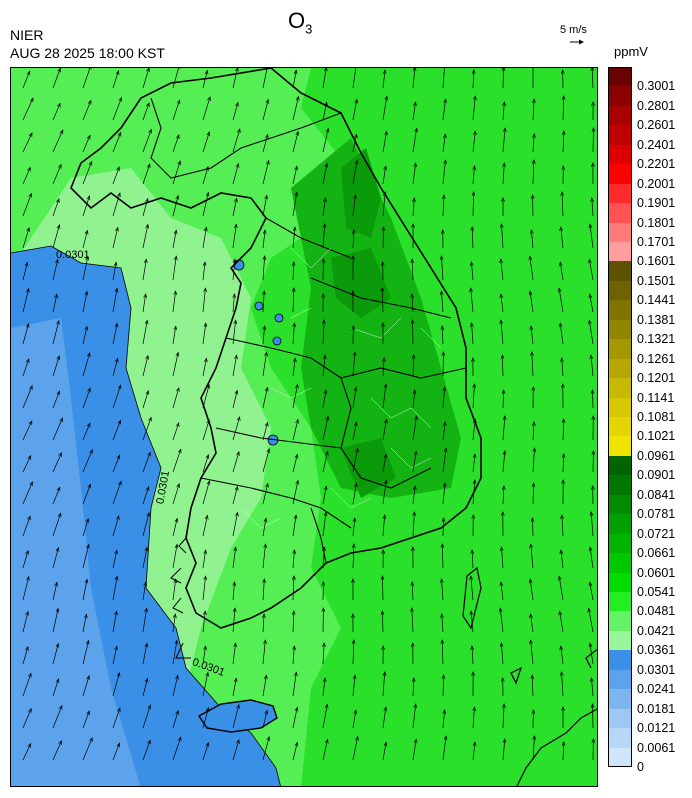 The width and height of the screenshot is (692, 798). Describe the element at coordinates (87, 53) in the screenshot. I see `valid-time-label: AUG 28 2025 18:00 KST` at that location.